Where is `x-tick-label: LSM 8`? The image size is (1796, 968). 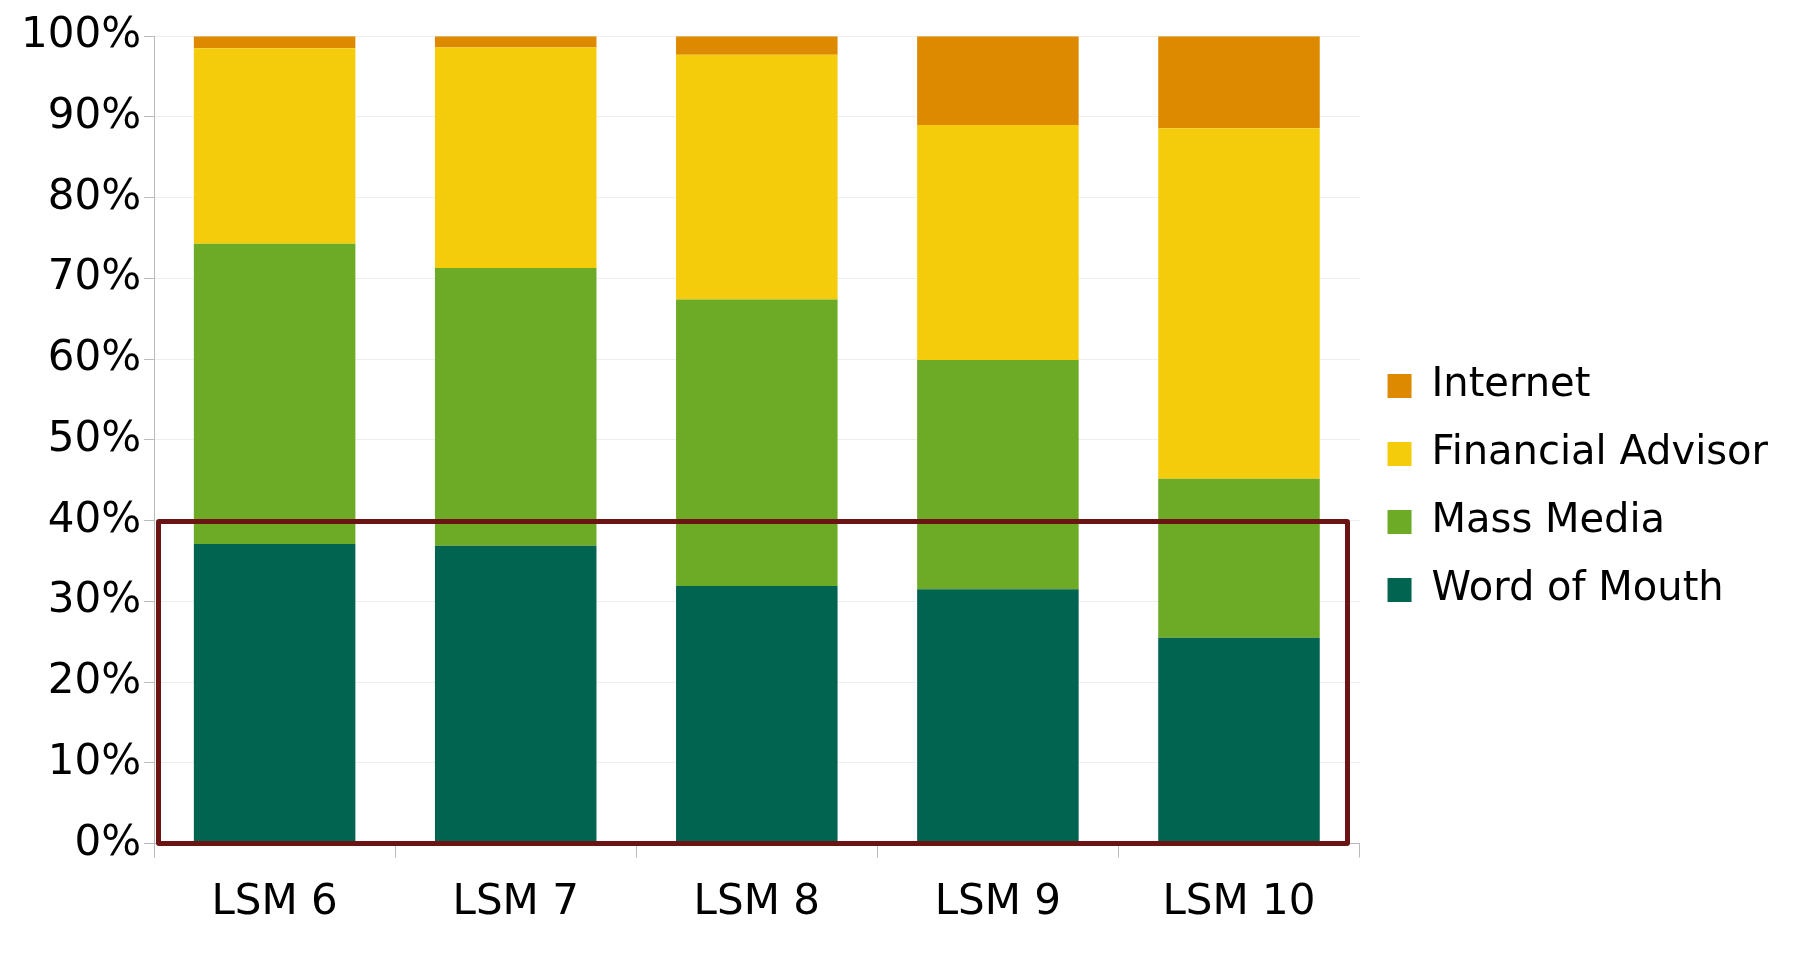
x-tick-label: LSM 8 is located at coordinates (756, 899).